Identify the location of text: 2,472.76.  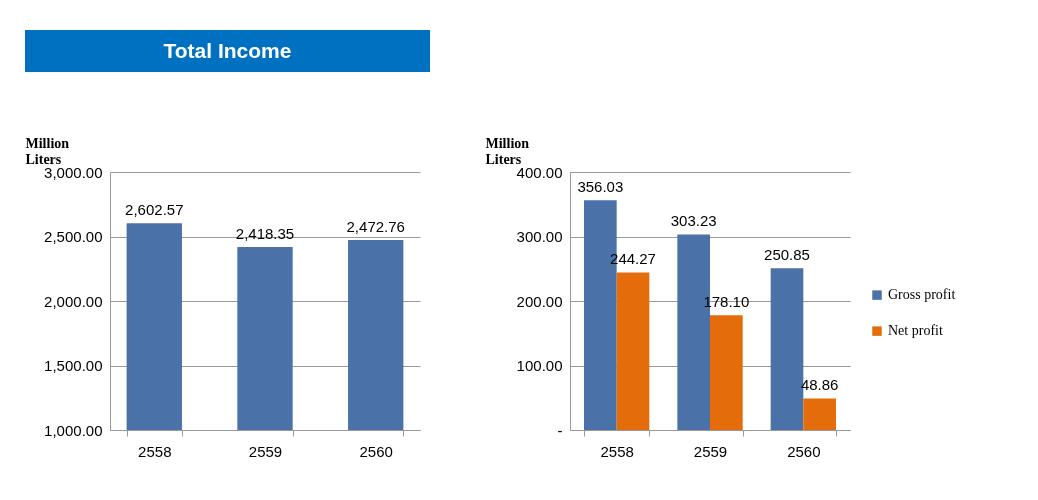
(375, 227).